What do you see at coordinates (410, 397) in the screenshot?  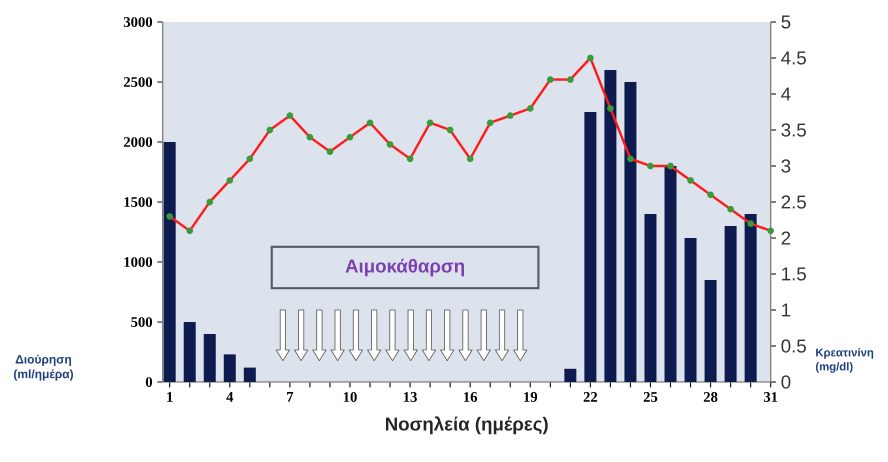 I see `x-tick-label: 13` at bounding box center [410, 397].